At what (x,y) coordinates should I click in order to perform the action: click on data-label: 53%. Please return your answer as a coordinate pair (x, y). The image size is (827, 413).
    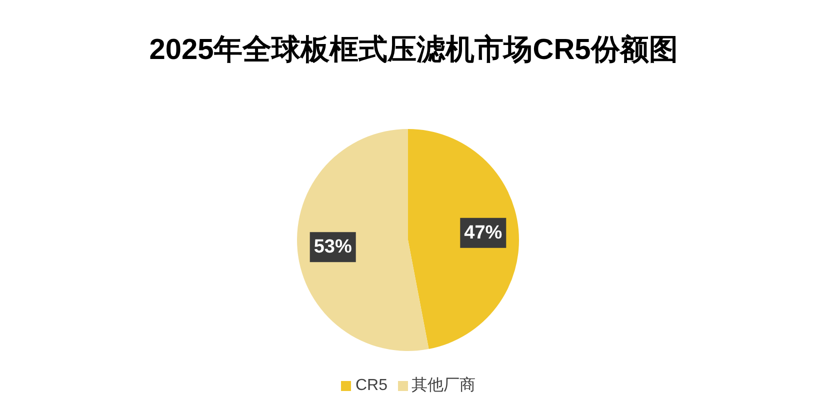
    Looking at the image, I should click on (333, 247).